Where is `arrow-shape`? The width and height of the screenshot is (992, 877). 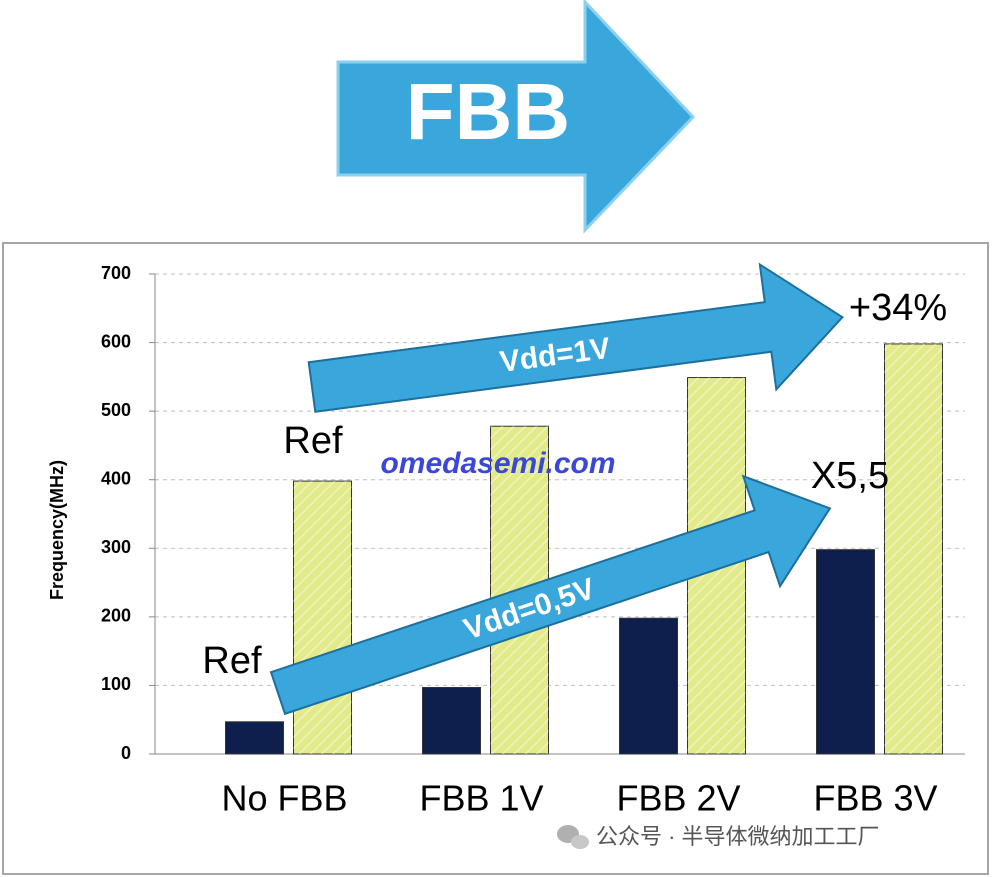
arrow-shape is located at coordinates (575, 337).